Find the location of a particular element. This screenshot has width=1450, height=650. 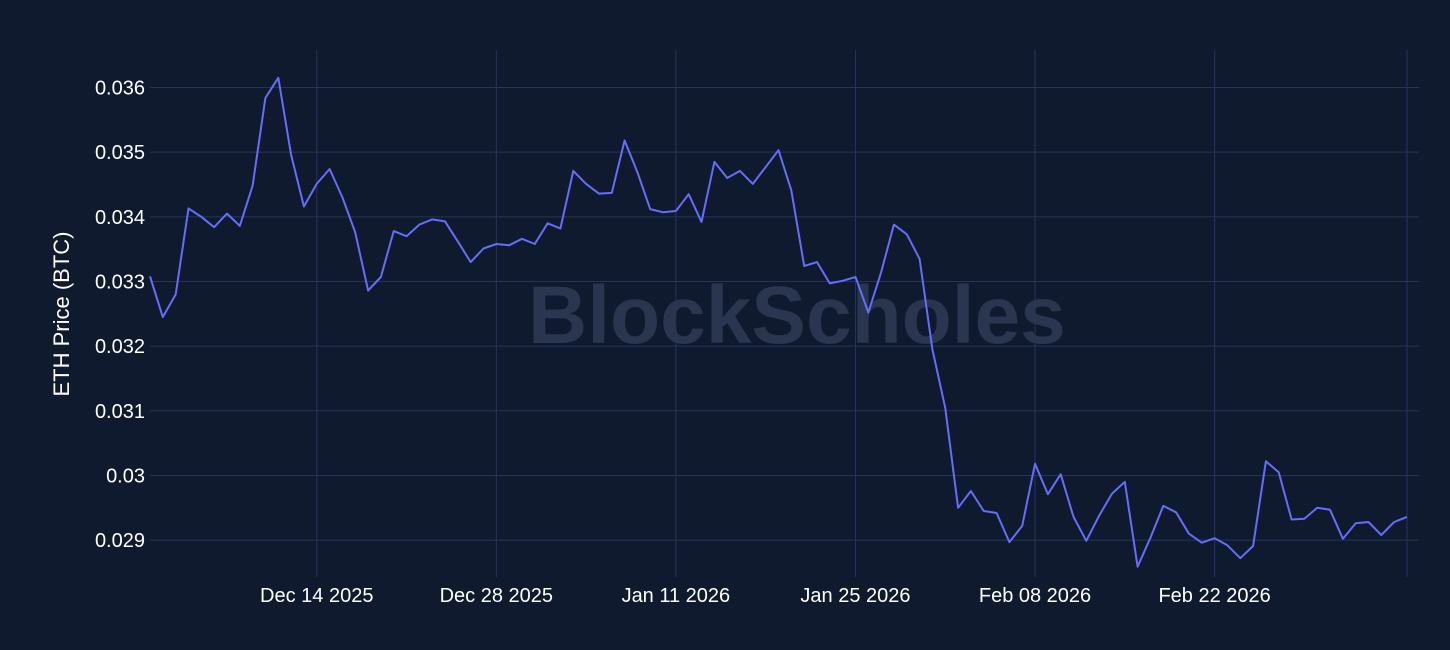

x-tick-label: Dec 28 2025 is located at coordinates (496, 596).